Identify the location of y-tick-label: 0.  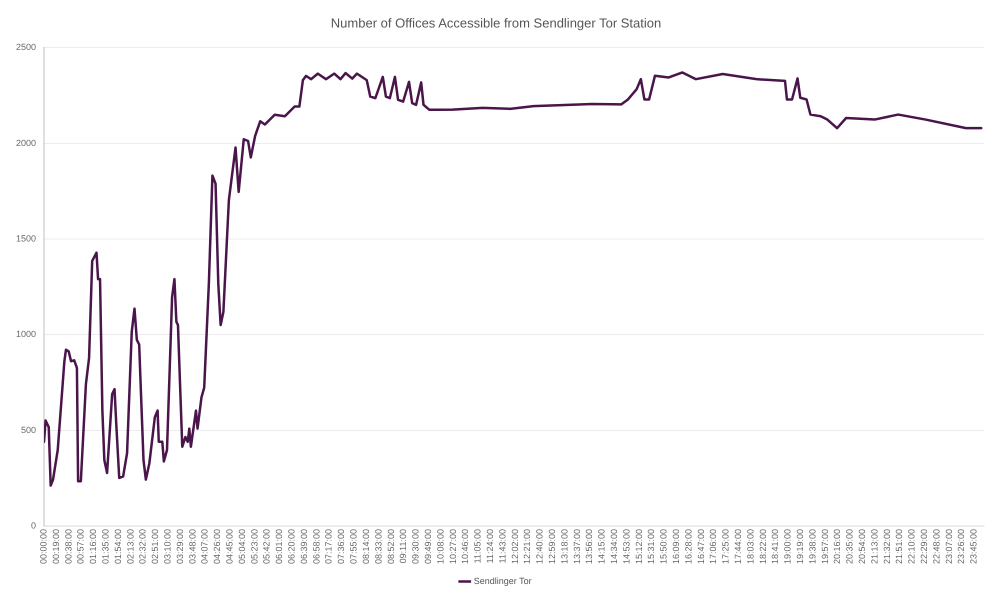
(33, 525).